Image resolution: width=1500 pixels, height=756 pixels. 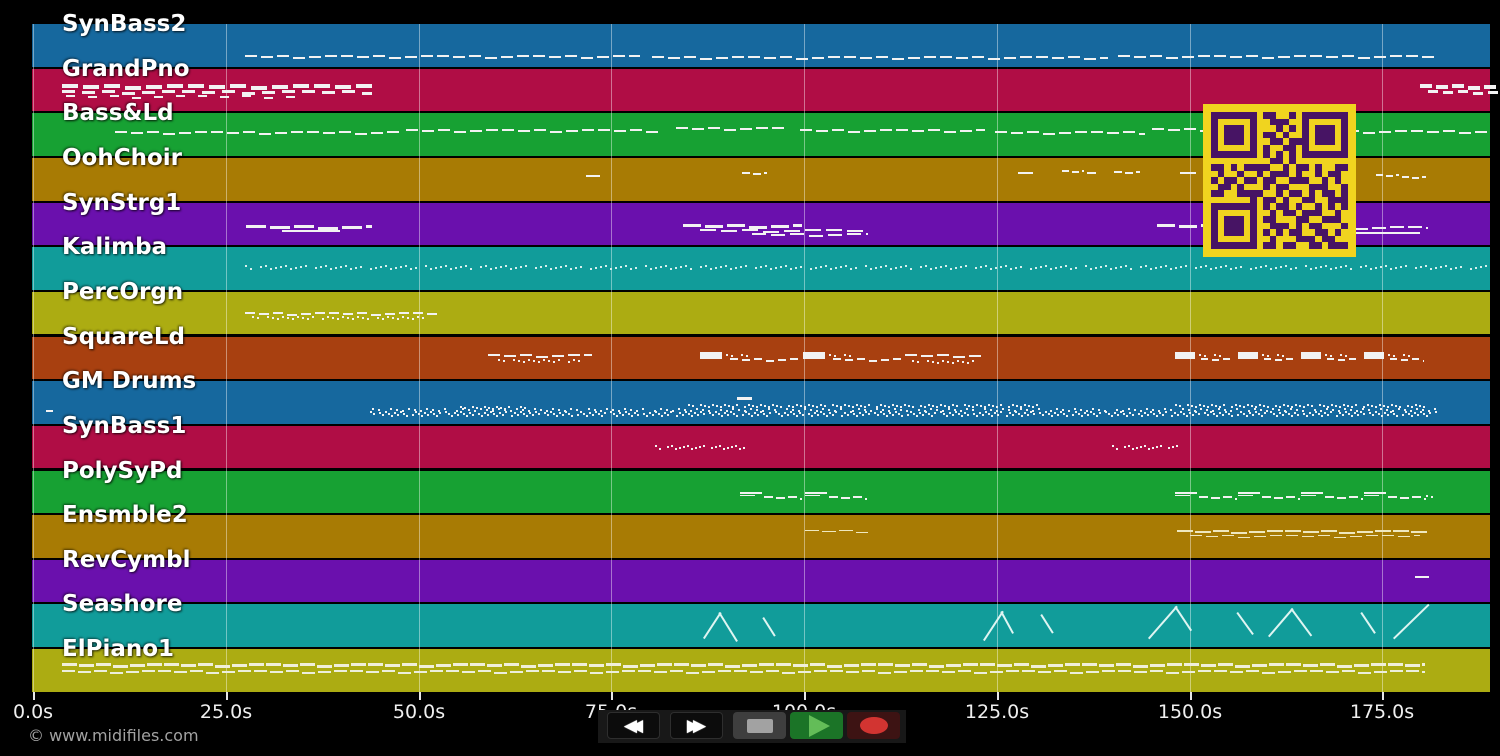 What do you see at coordinates (126, 559) in the screenshot?
I see `track-label: RevCymbl` at bounding box center [126, 559].